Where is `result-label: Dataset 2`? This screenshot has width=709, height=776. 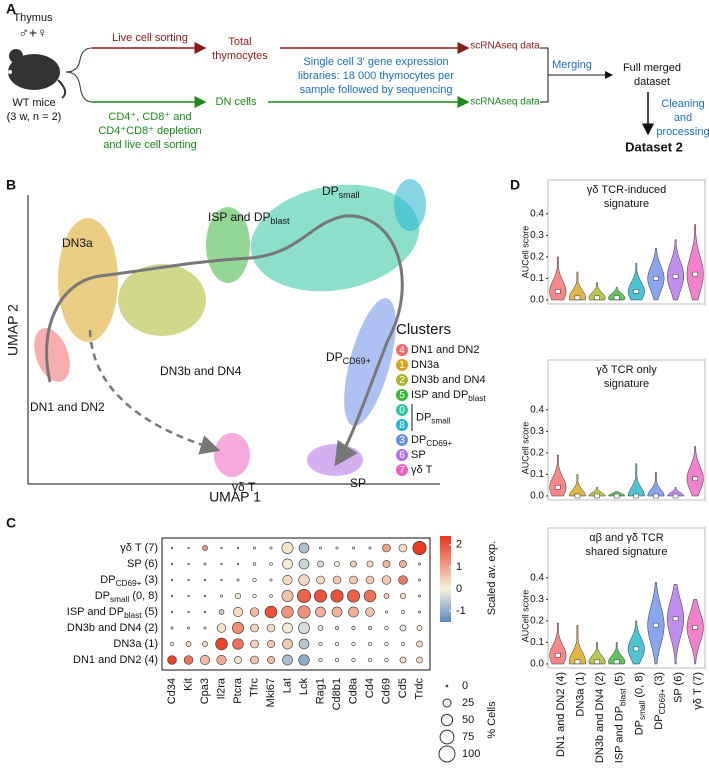
result-label: Dataset 2 is located at coordinates (654, 146).